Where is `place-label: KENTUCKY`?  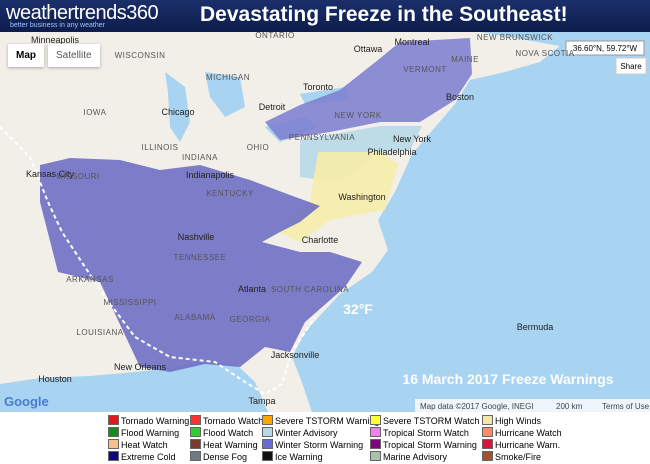 place-label: KENTUCKY is located at coordinates (230, 193).